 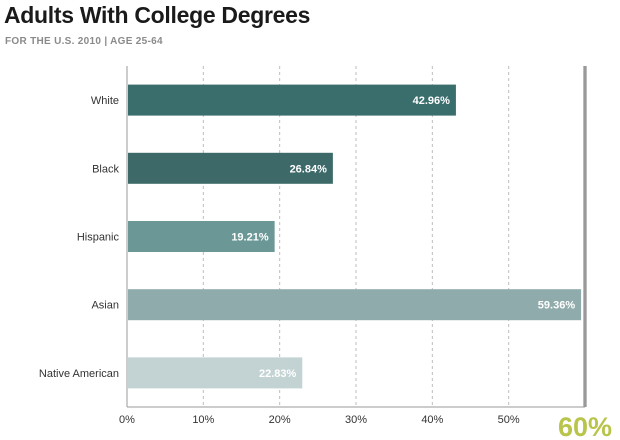 What do you see at coordinates (84, 41) in the screenshot?
I see `page-subtitle: FOR THE U.S. 2010 | AGE 25-64` at bounding box center [84, 41].